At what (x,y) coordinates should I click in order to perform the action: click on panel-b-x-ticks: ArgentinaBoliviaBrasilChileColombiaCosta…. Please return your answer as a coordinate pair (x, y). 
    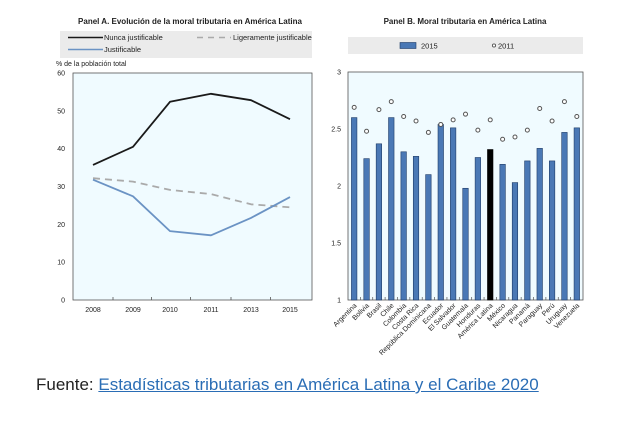
    Looking at the image, I should click on (456, 327).